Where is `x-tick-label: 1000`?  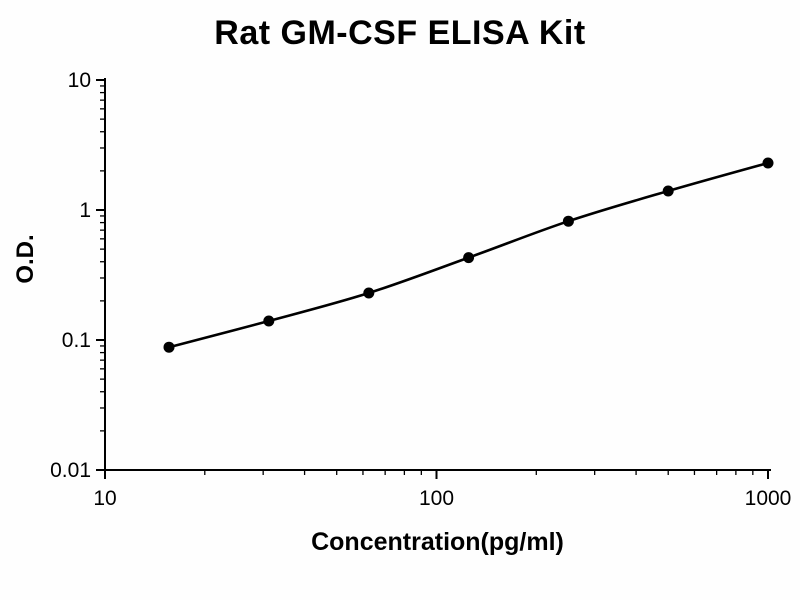 x-tick-label: 1000 is located at coordinates (768, 498).